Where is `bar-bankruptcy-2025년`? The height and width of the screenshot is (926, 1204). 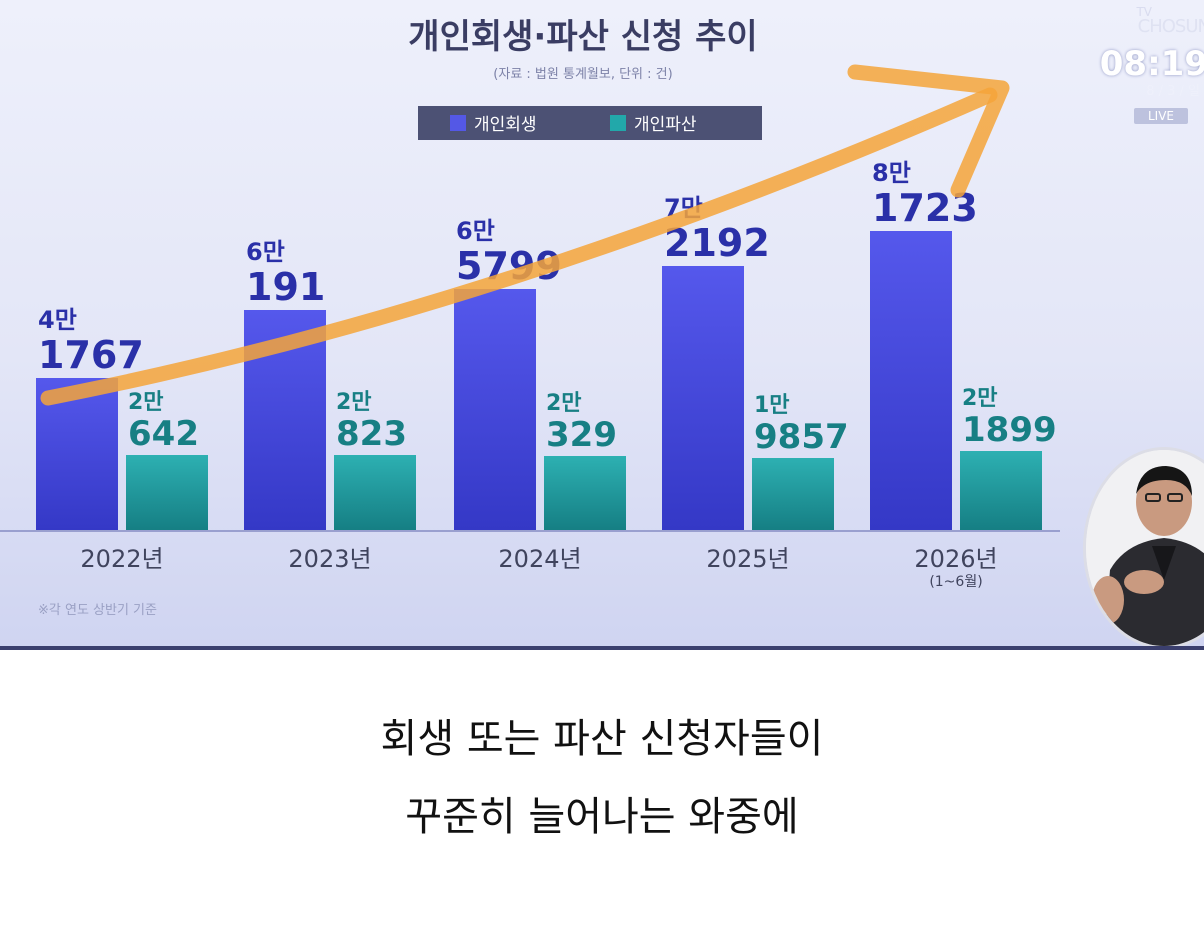 bar-bankruptcy-2025년 is located at coordinates (793, 494).